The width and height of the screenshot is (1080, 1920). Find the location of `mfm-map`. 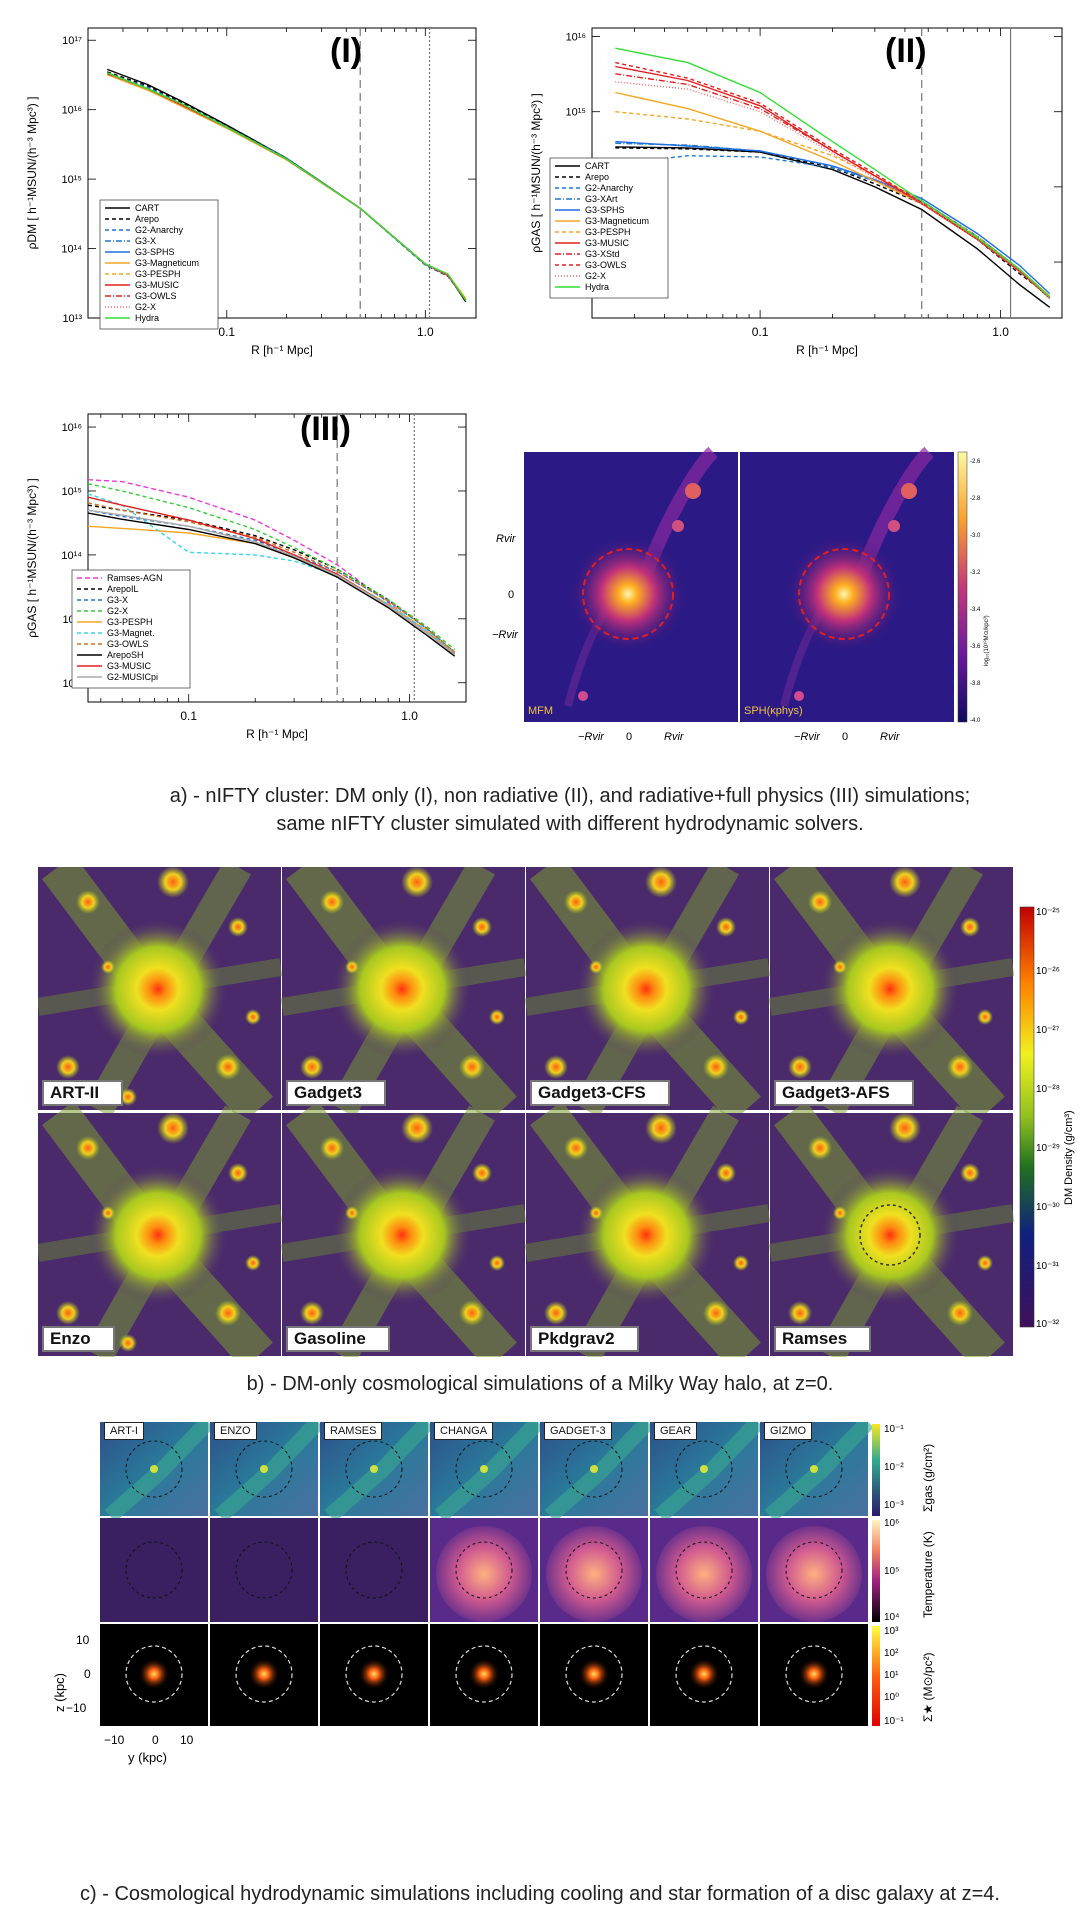

mfm-map is located at coordinates (631, 584).